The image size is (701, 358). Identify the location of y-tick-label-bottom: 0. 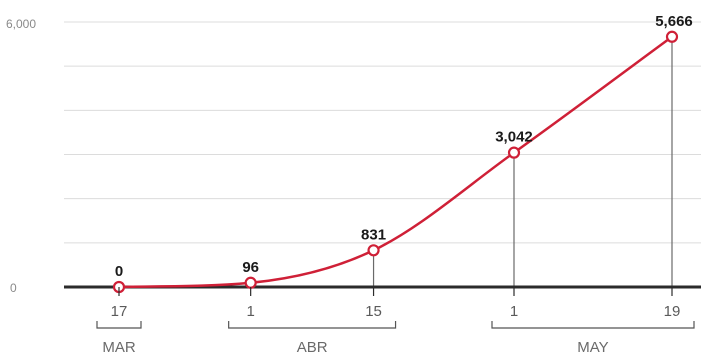
(13, 288).